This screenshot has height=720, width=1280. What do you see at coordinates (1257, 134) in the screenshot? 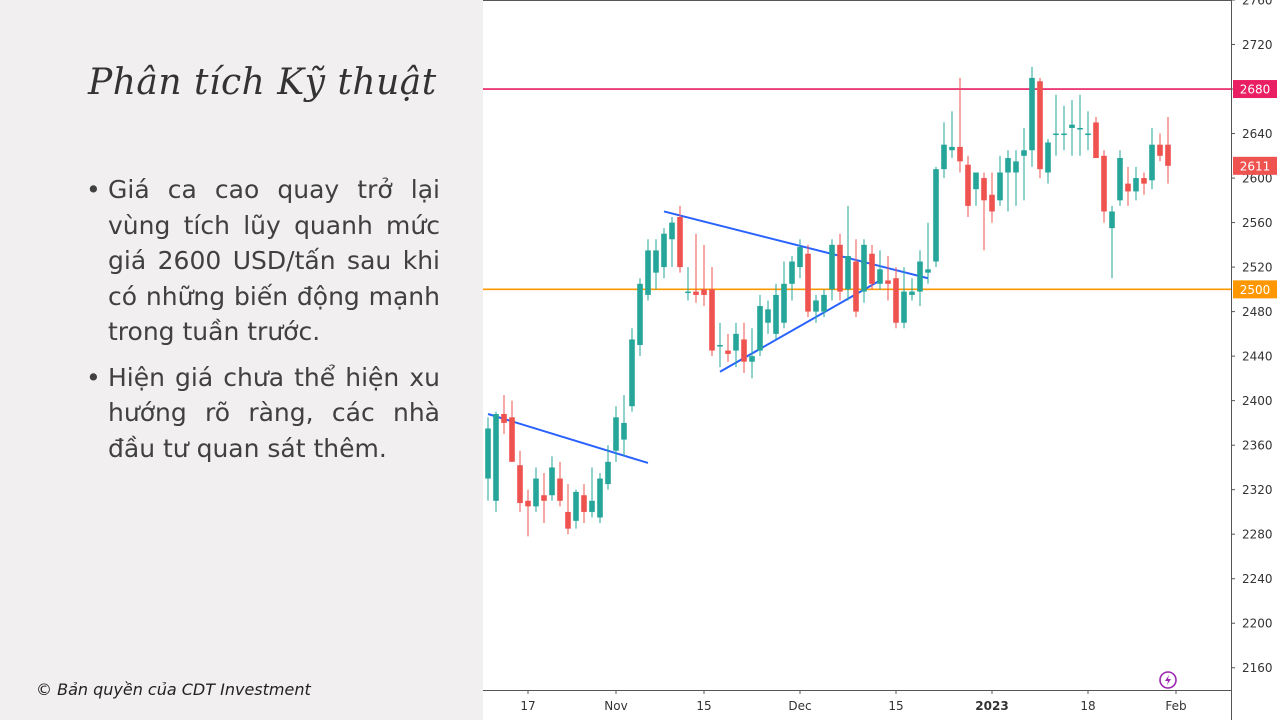
I see `price-tick-label: 2640` at bounding box center [1257, 134].